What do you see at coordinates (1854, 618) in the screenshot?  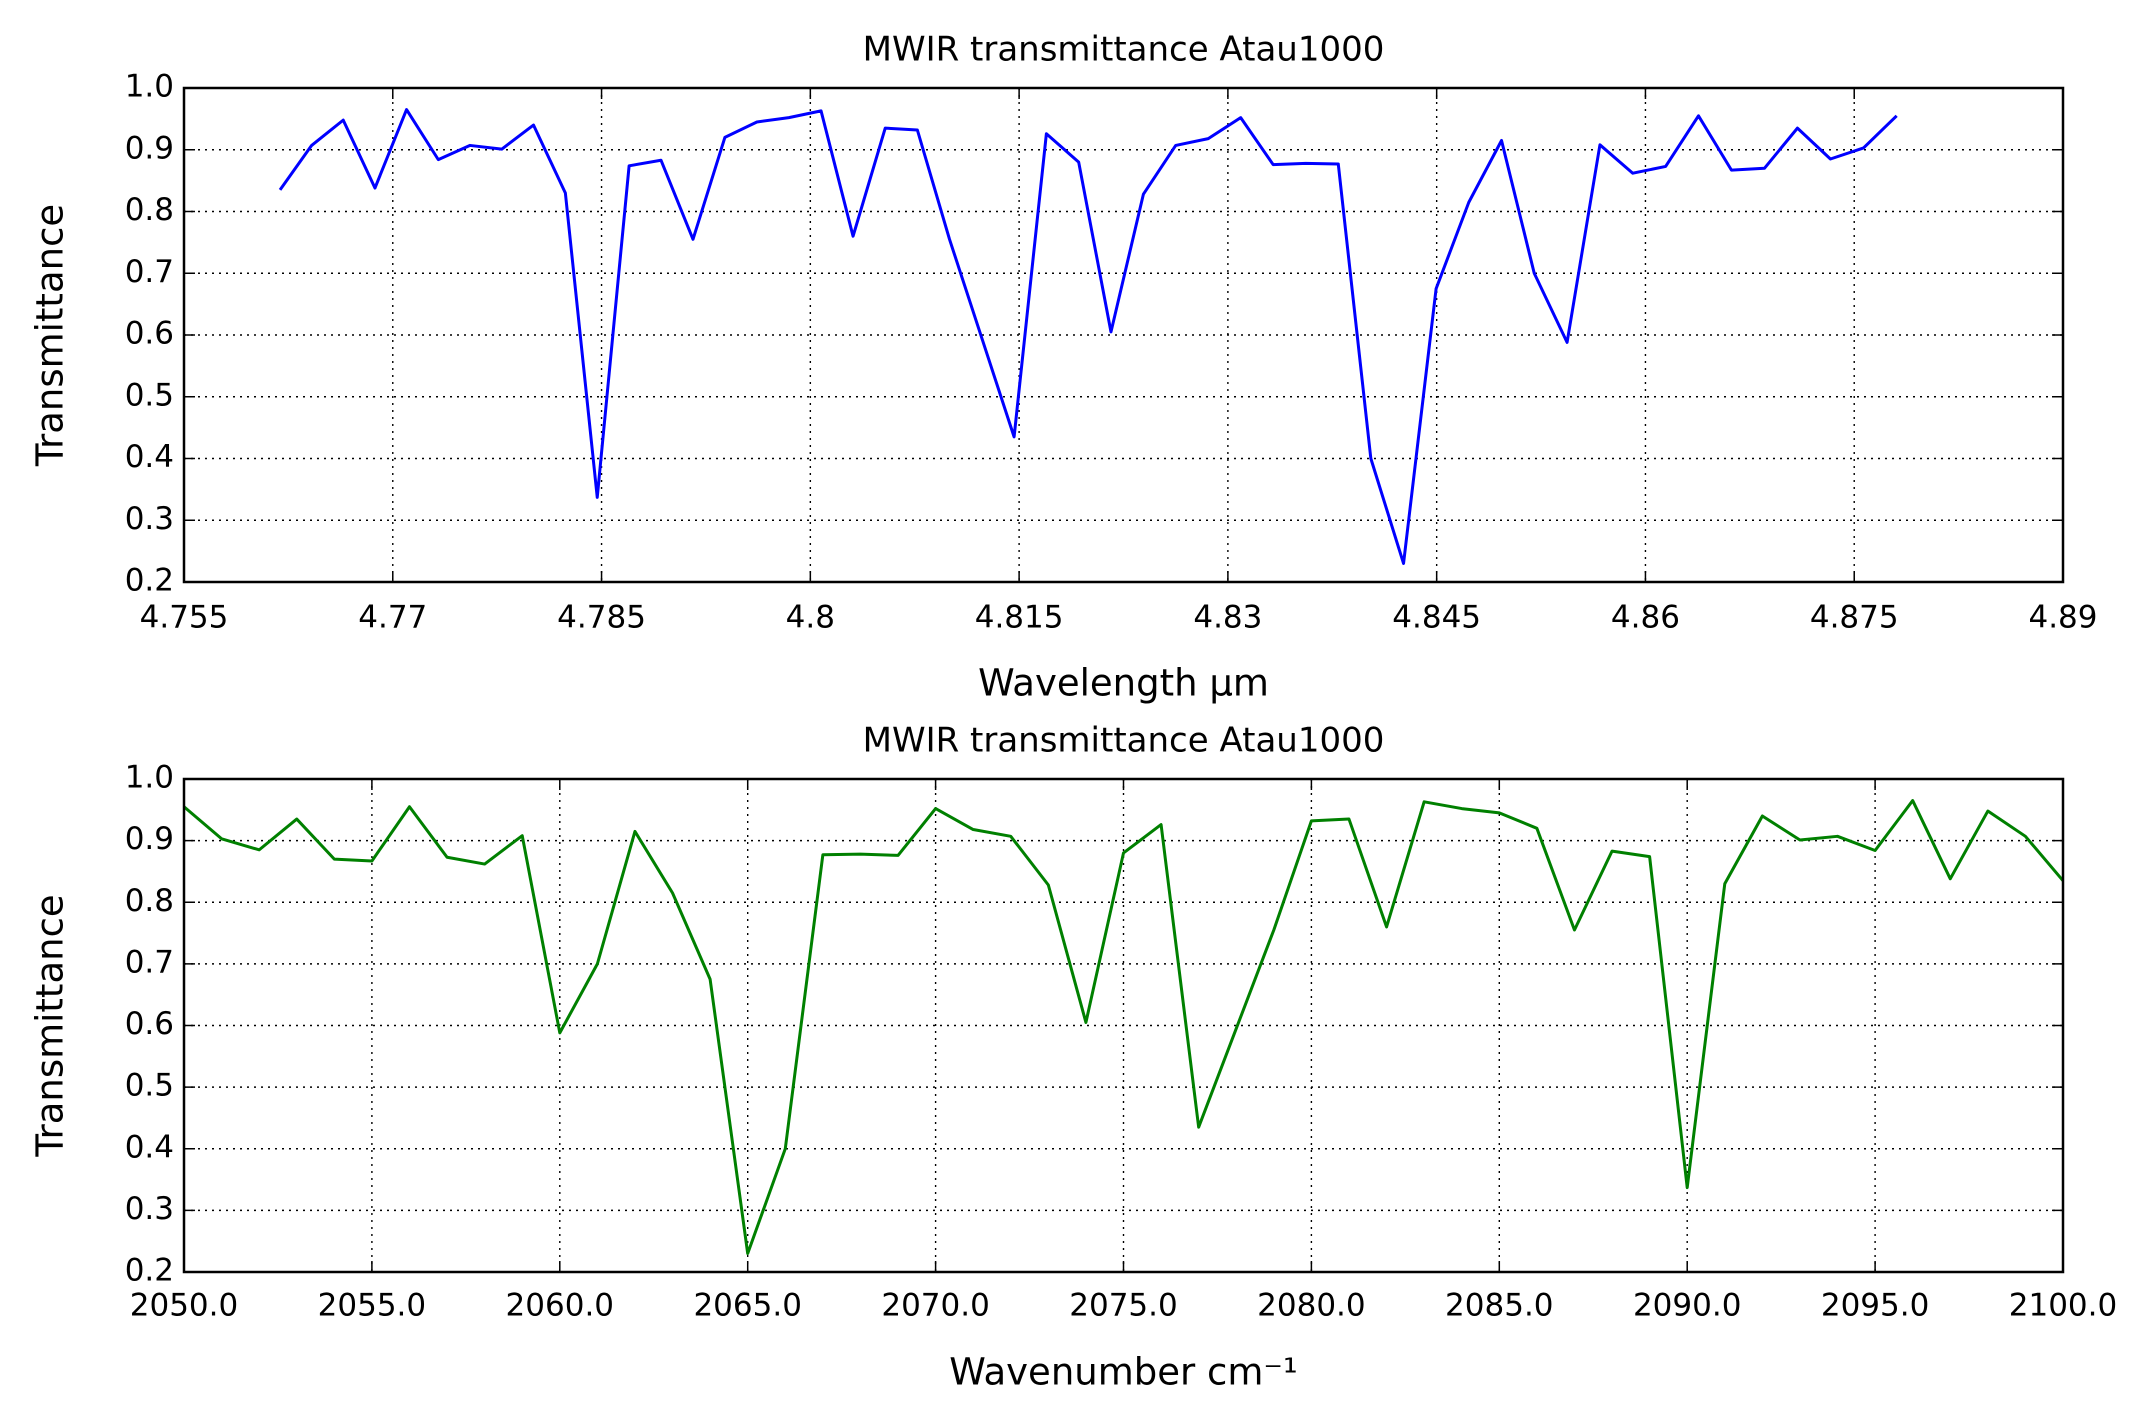 I see `x-tick-label: 4.875` at bounding box center [1854, 618].